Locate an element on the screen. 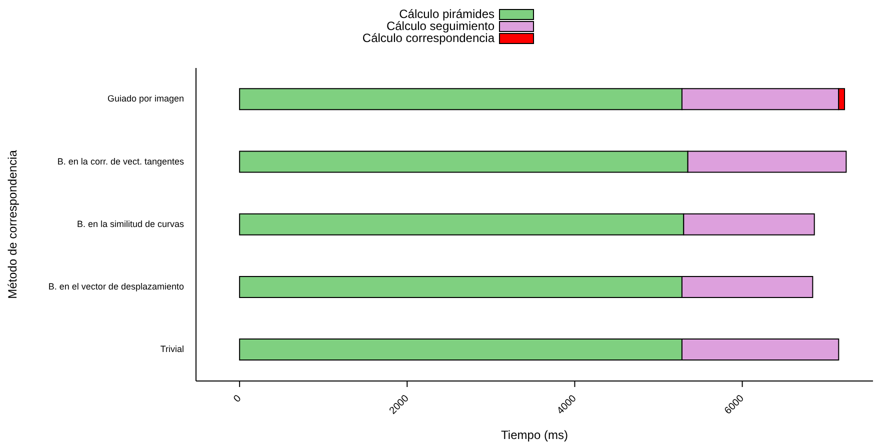 The height and width of the screenshot is (445, 874). y-tick-label: B. en el vector de desplazamiento is located at coordinates (116, 286).